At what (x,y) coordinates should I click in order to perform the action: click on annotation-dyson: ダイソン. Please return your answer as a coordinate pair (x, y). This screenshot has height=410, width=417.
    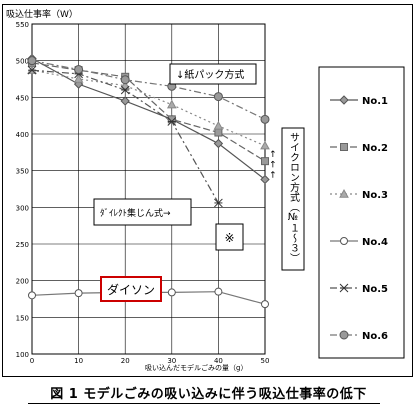
    Looking at the image, I should click on (131, 289).